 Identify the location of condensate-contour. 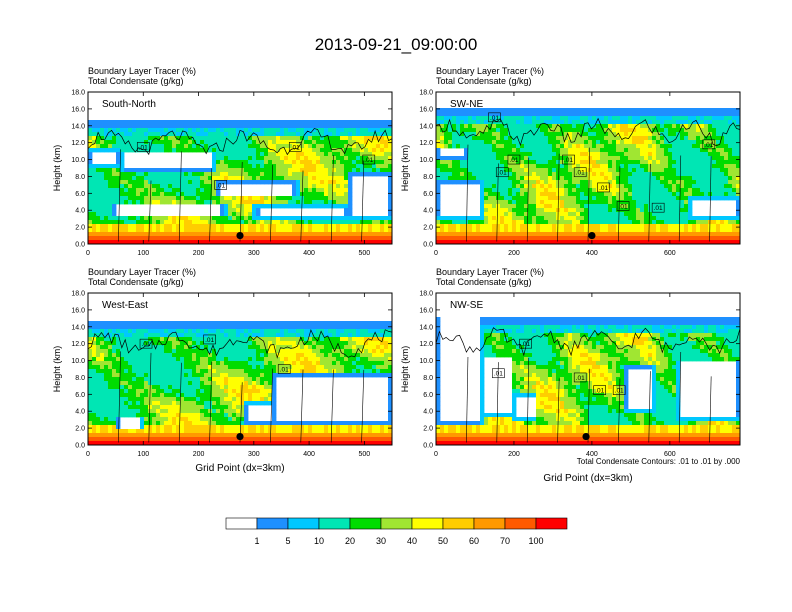
(241, 202).